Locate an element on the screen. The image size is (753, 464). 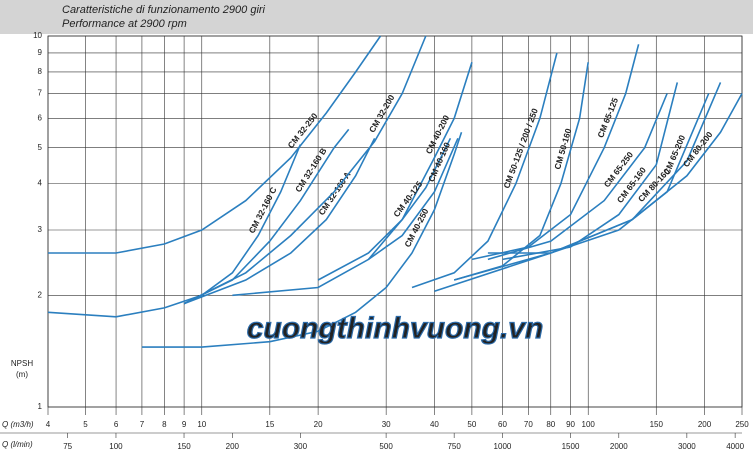
x-tick-label: 100 is located at coordinates (589, 424).